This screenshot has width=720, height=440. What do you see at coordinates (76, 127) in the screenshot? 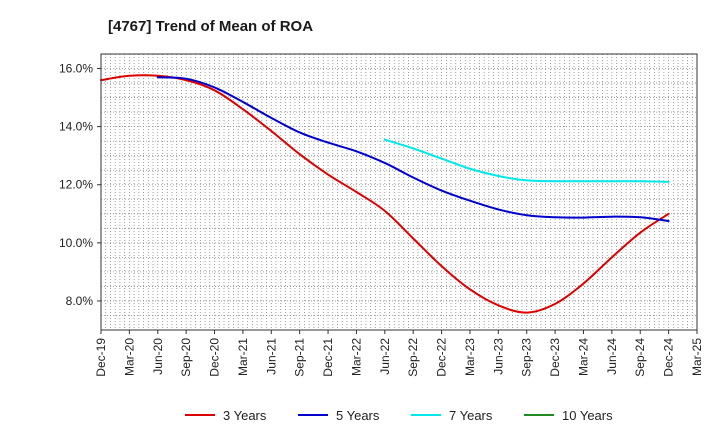
I see `y-tick-label: 14.0%` at bounding box center [76, 127].